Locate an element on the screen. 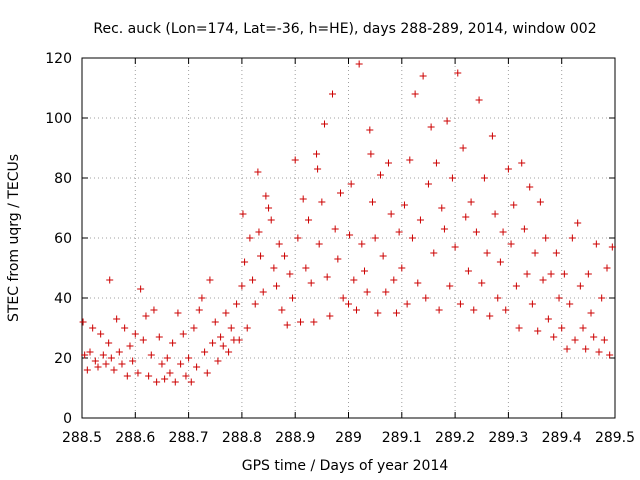 Image resolution: width=640 pixels, height=480 pixels. y-tick-label: 40 is located at coordinates (63, 299).